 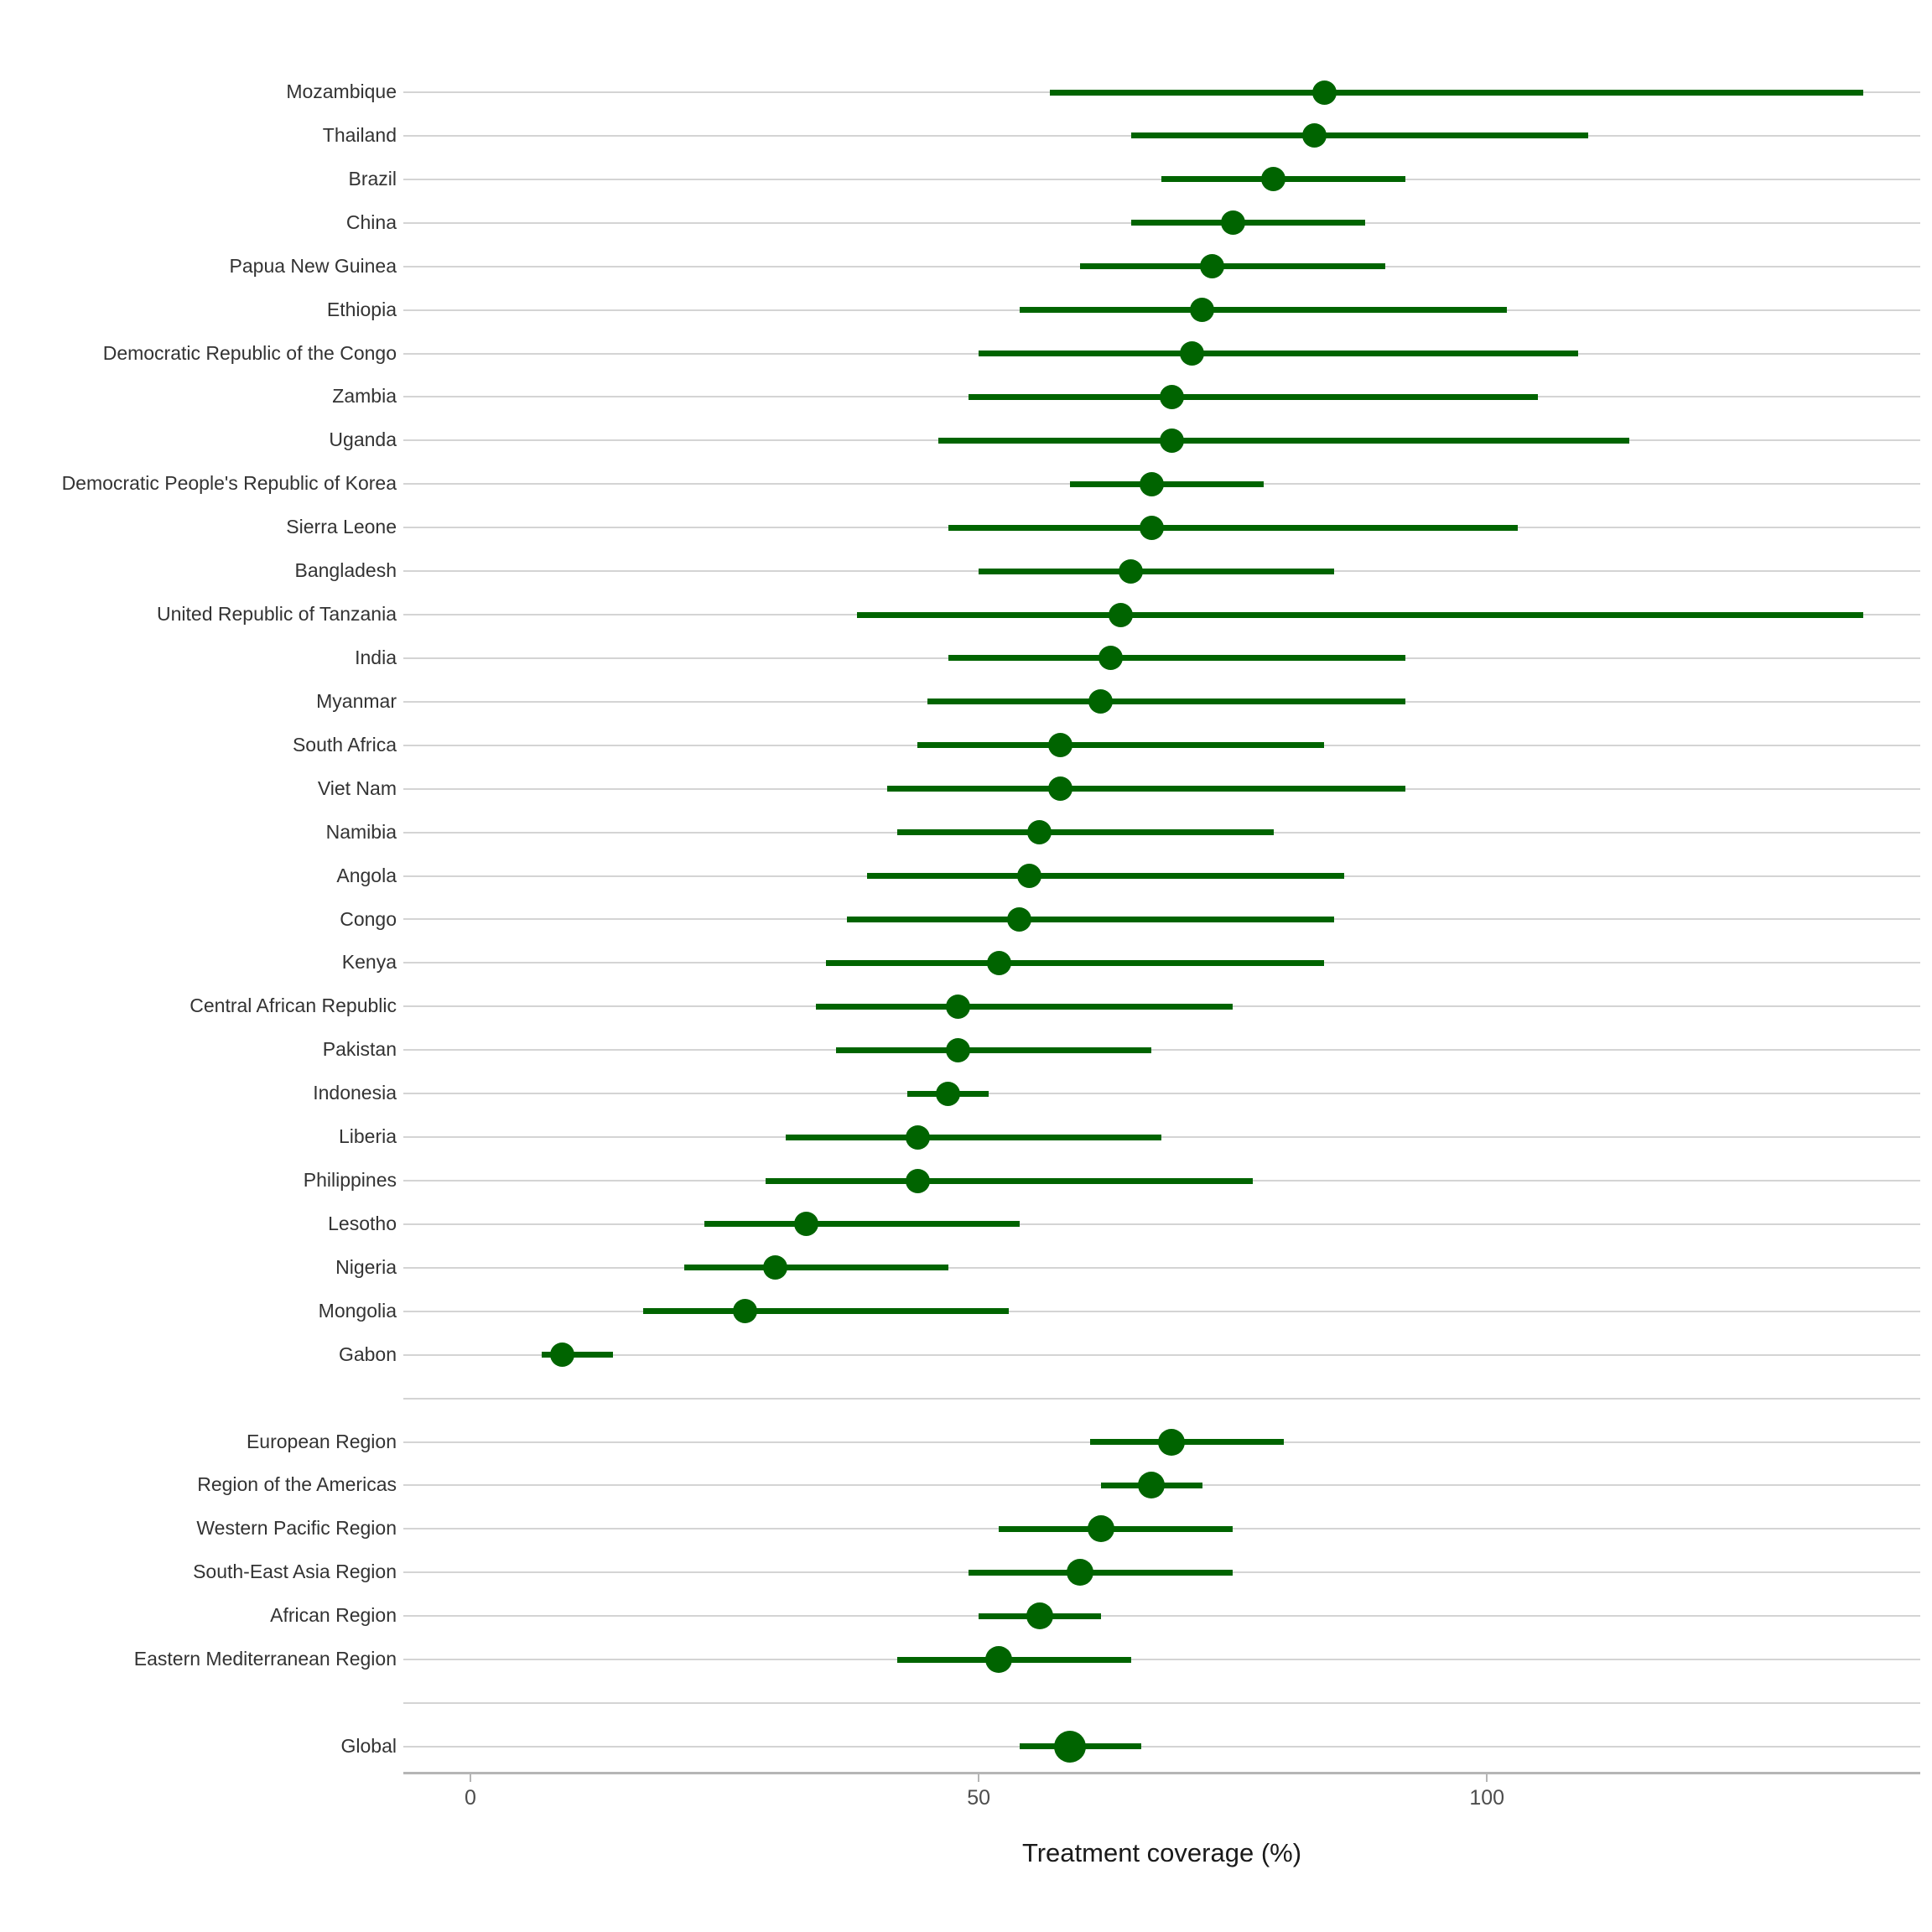 I want to click on row-label: Brazil, so click(x=372, y=178).